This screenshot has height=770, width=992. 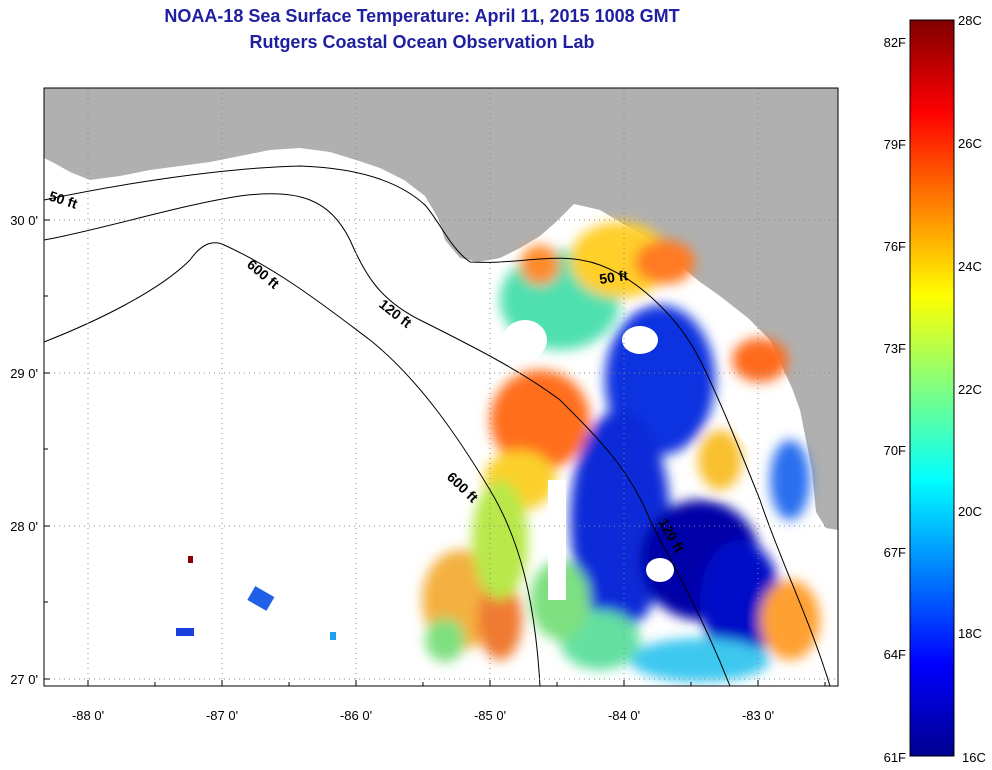 What do you see at coordinates (895, 450) in the screenshot?
I see `fahrenheit-label: 70F` at bounding box center [895, 450].